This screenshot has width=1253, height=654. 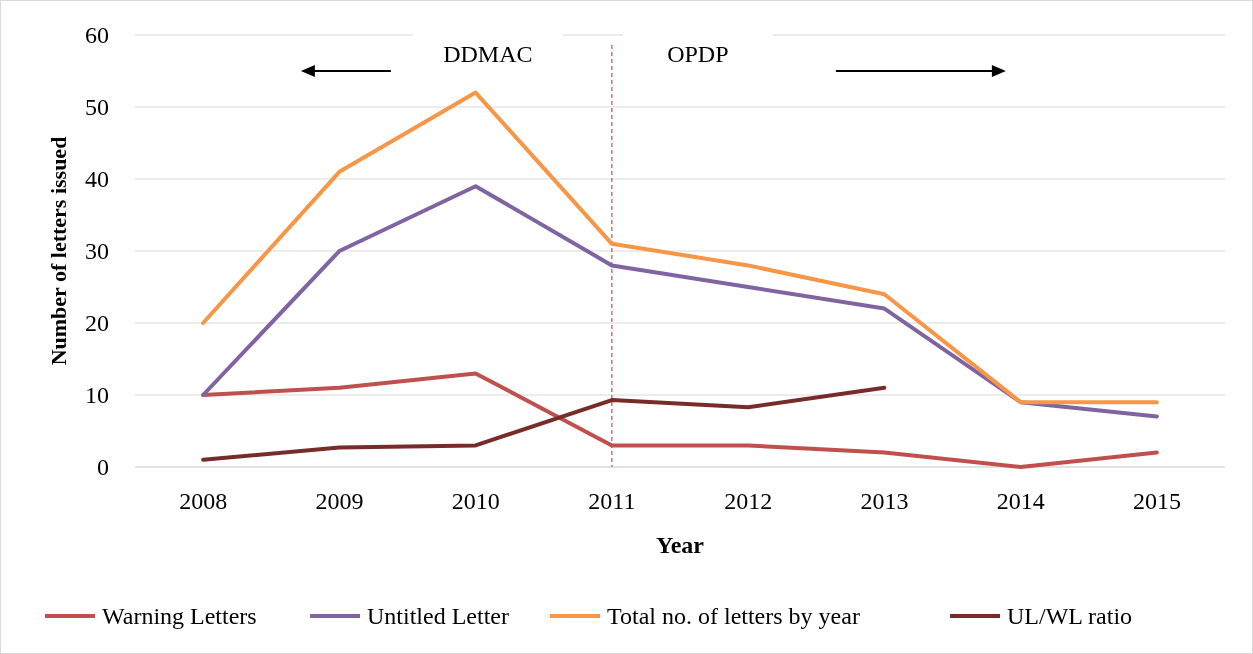 I want to click on x-tick-label: 2013, so click(x=884, y=501).